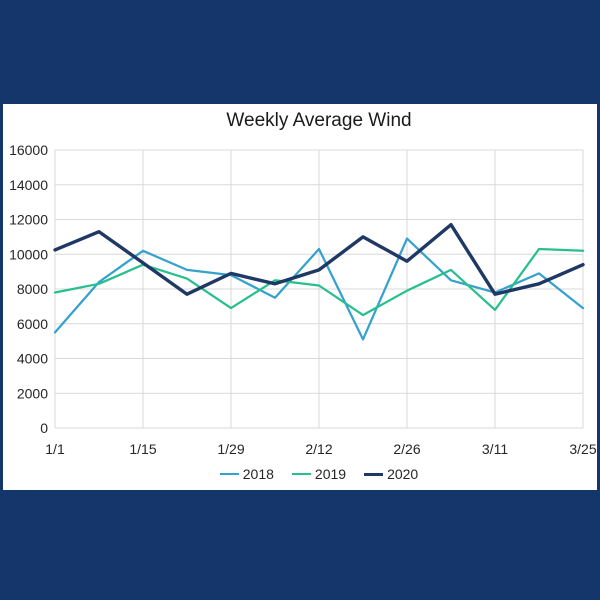  What do you see at coordinates (374, 474) in the screenshot?
I see `legend-swatch-2020` at bounding box center [374, 474].